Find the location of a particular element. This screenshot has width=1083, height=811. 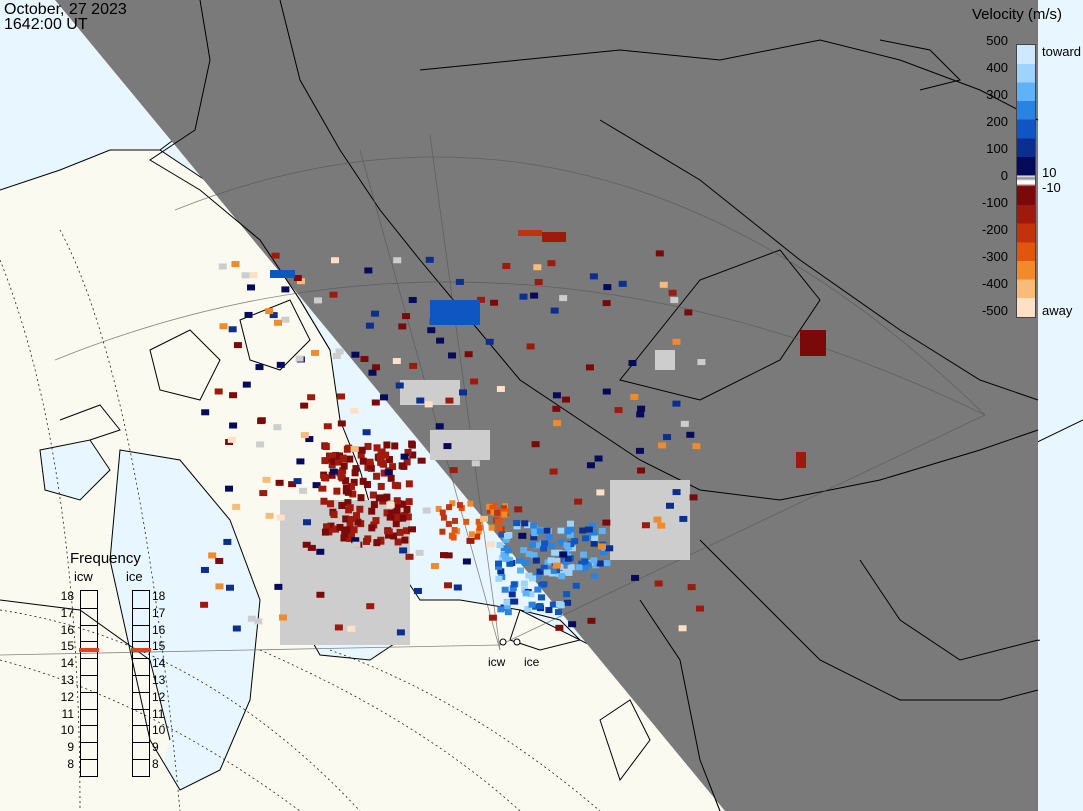

frequency-tick-label: 18 is located at coordinates (159, 596).